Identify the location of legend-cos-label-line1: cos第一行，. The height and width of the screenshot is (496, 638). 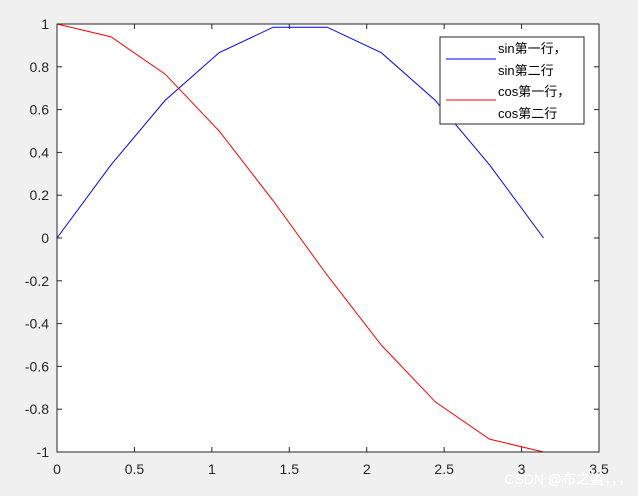
(534, 91).